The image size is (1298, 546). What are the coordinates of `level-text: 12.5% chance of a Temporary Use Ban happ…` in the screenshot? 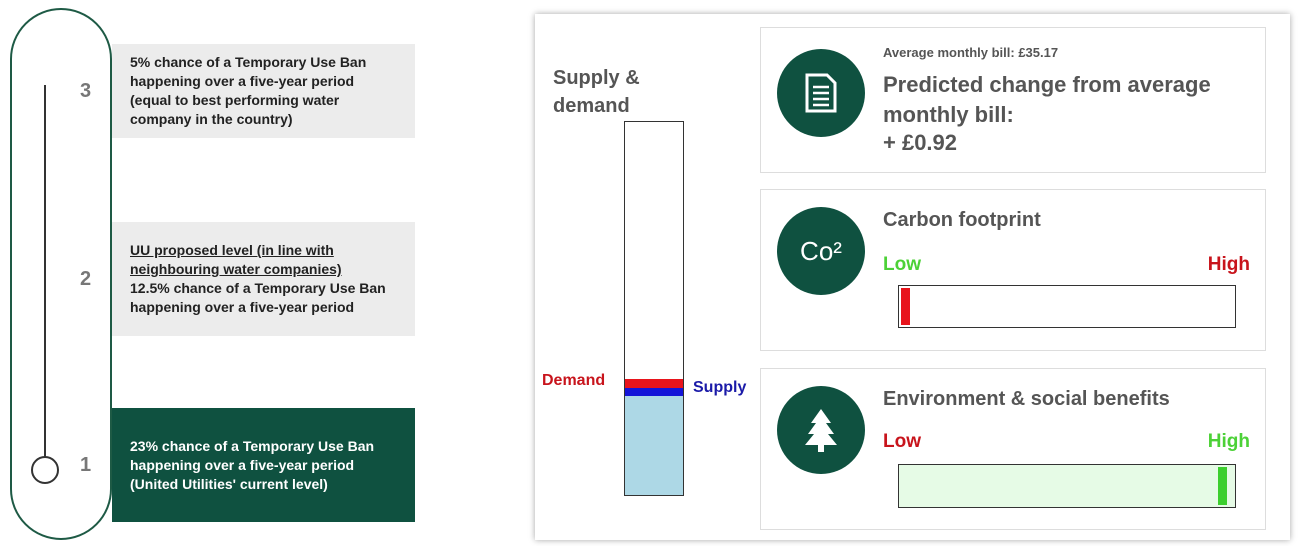 It's located at (258, 297).